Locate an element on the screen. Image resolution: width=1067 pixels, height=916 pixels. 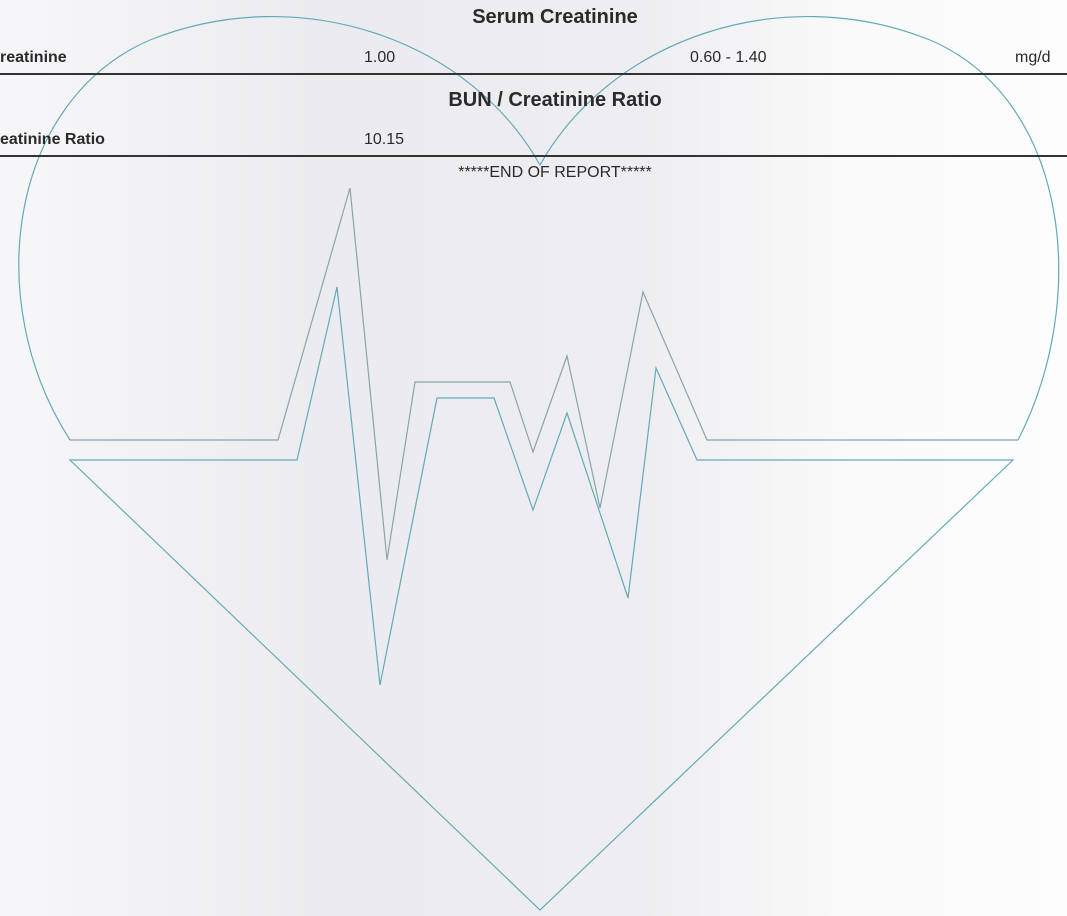
test-name: reatinine is located at coordinates (33, 57).